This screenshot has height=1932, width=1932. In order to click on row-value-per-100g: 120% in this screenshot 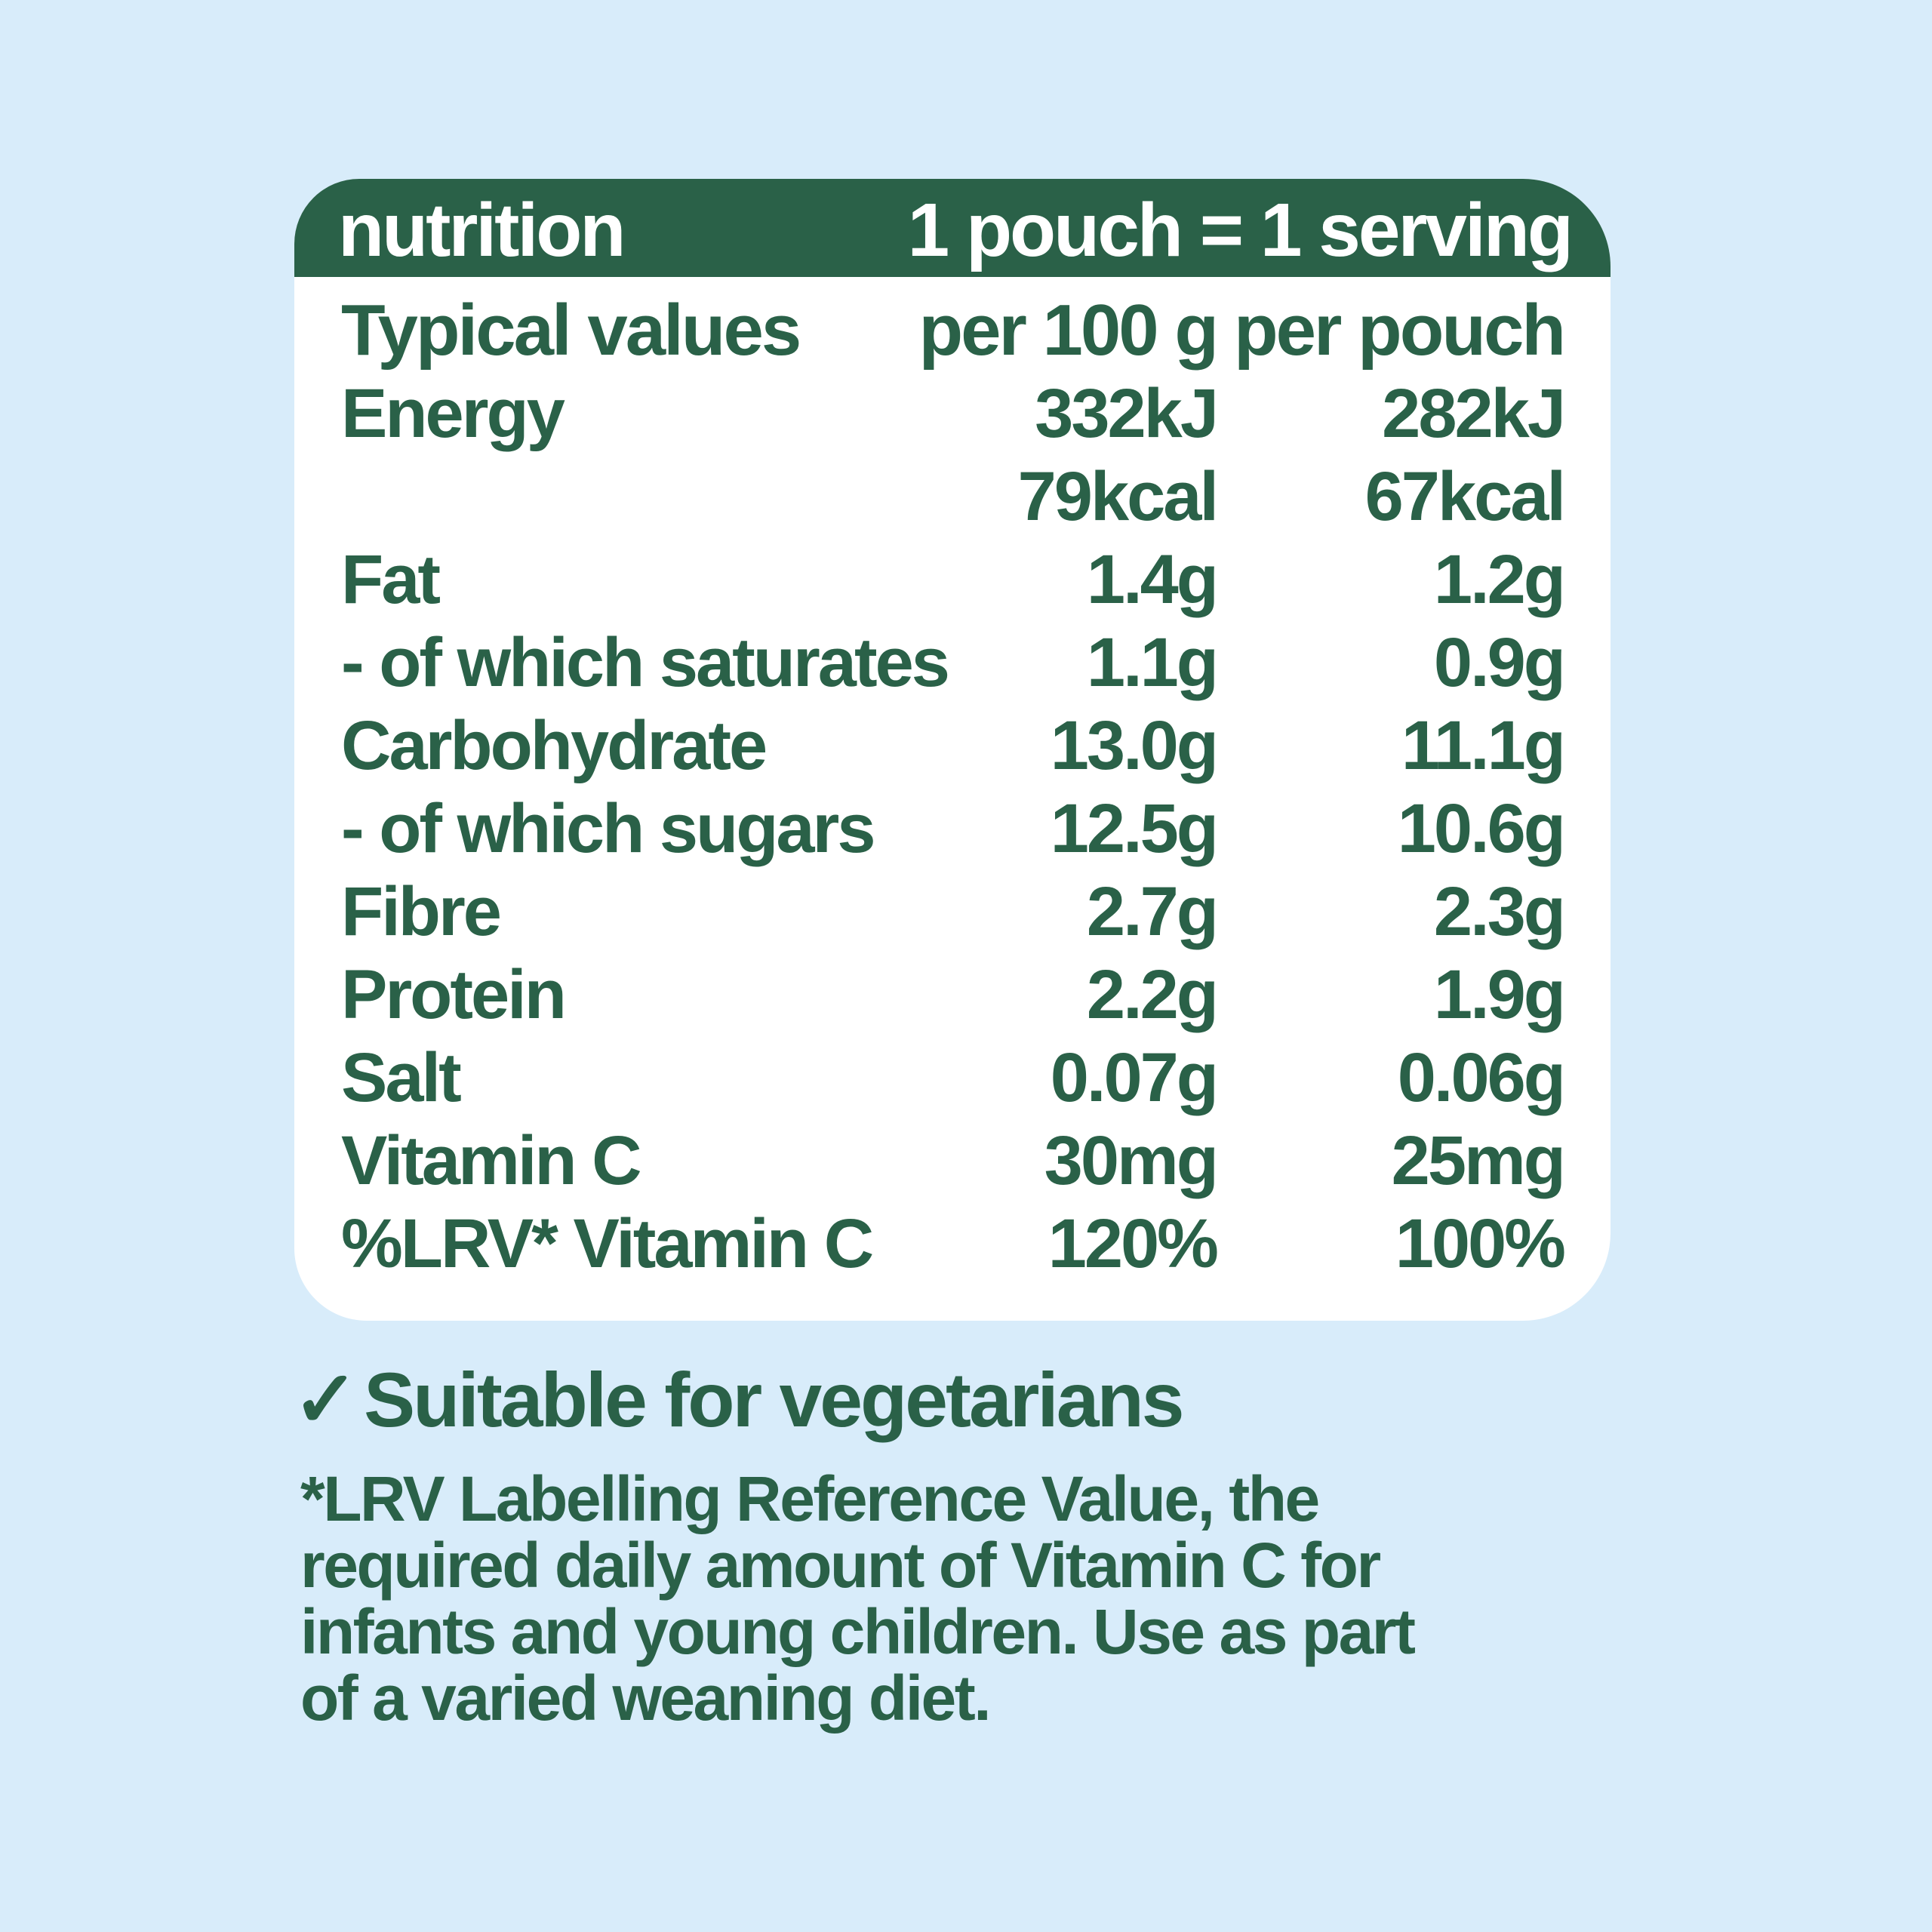, I will do `click(1133, 1243)`.